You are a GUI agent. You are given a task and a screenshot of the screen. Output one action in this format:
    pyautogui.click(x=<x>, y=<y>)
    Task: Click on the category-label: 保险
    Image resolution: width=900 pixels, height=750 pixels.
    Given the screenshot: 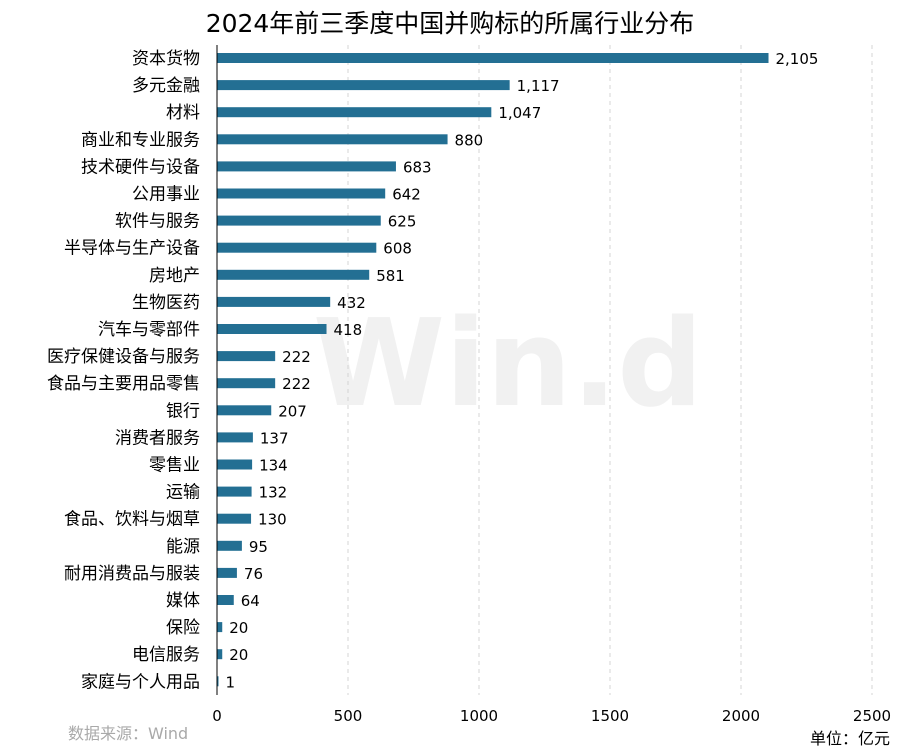 What is the action you would take?
    pyautogui.click(x=183, y=628)
    